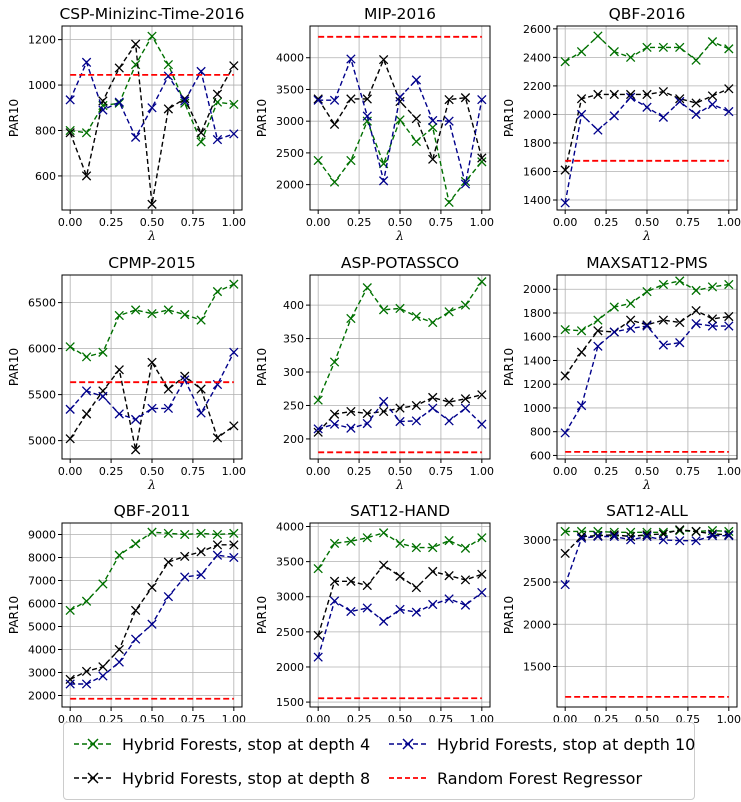 This screenshot has width=741, height=802. I want to click on chart-1-x-tick-label-1: 0.25, so click(359, 222).